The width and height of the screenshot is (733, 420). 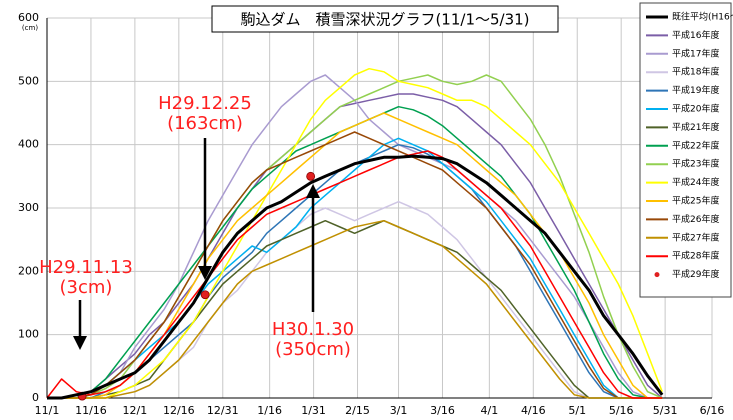 What do you see at coordinates (442, 410) in the screenshot?
I see `x-tick-label: 3/16` at bounding box center [442, 410].